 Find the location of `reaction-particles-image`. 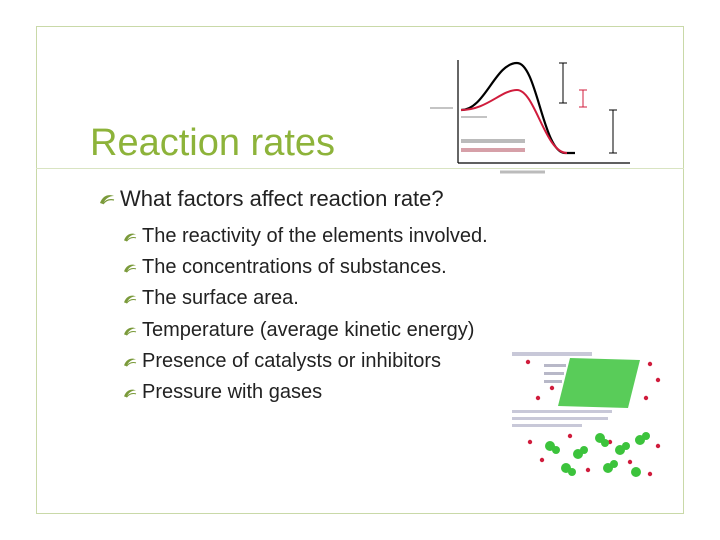

reaction-particles-image is located at coordinates (586, 414).